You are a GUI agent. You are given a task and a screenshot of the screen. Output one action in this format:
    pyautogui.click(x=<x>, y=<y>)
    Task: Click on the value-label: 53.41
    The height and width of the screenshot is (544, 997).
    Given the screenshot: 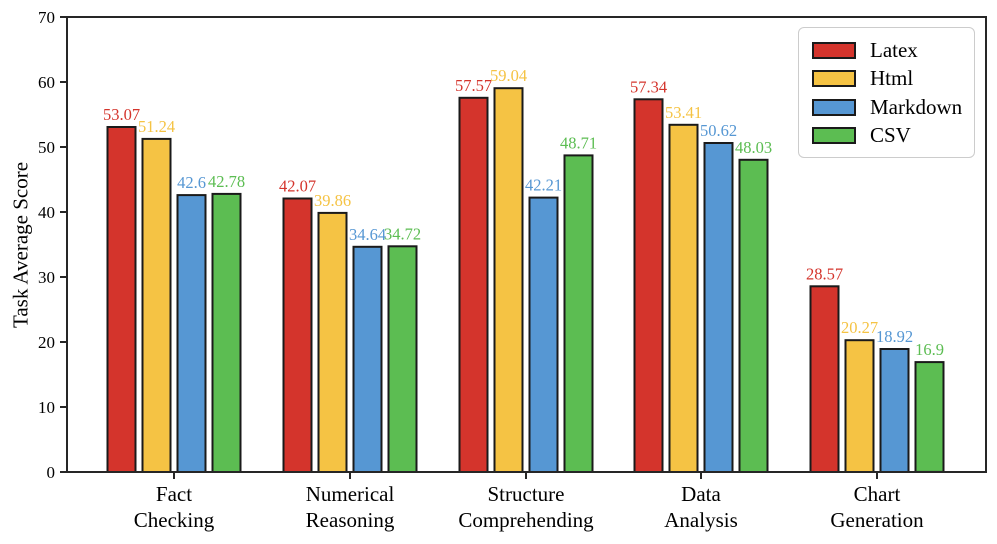 What is the action you would take?
    pyautogui.click(x=683, y=112)
    